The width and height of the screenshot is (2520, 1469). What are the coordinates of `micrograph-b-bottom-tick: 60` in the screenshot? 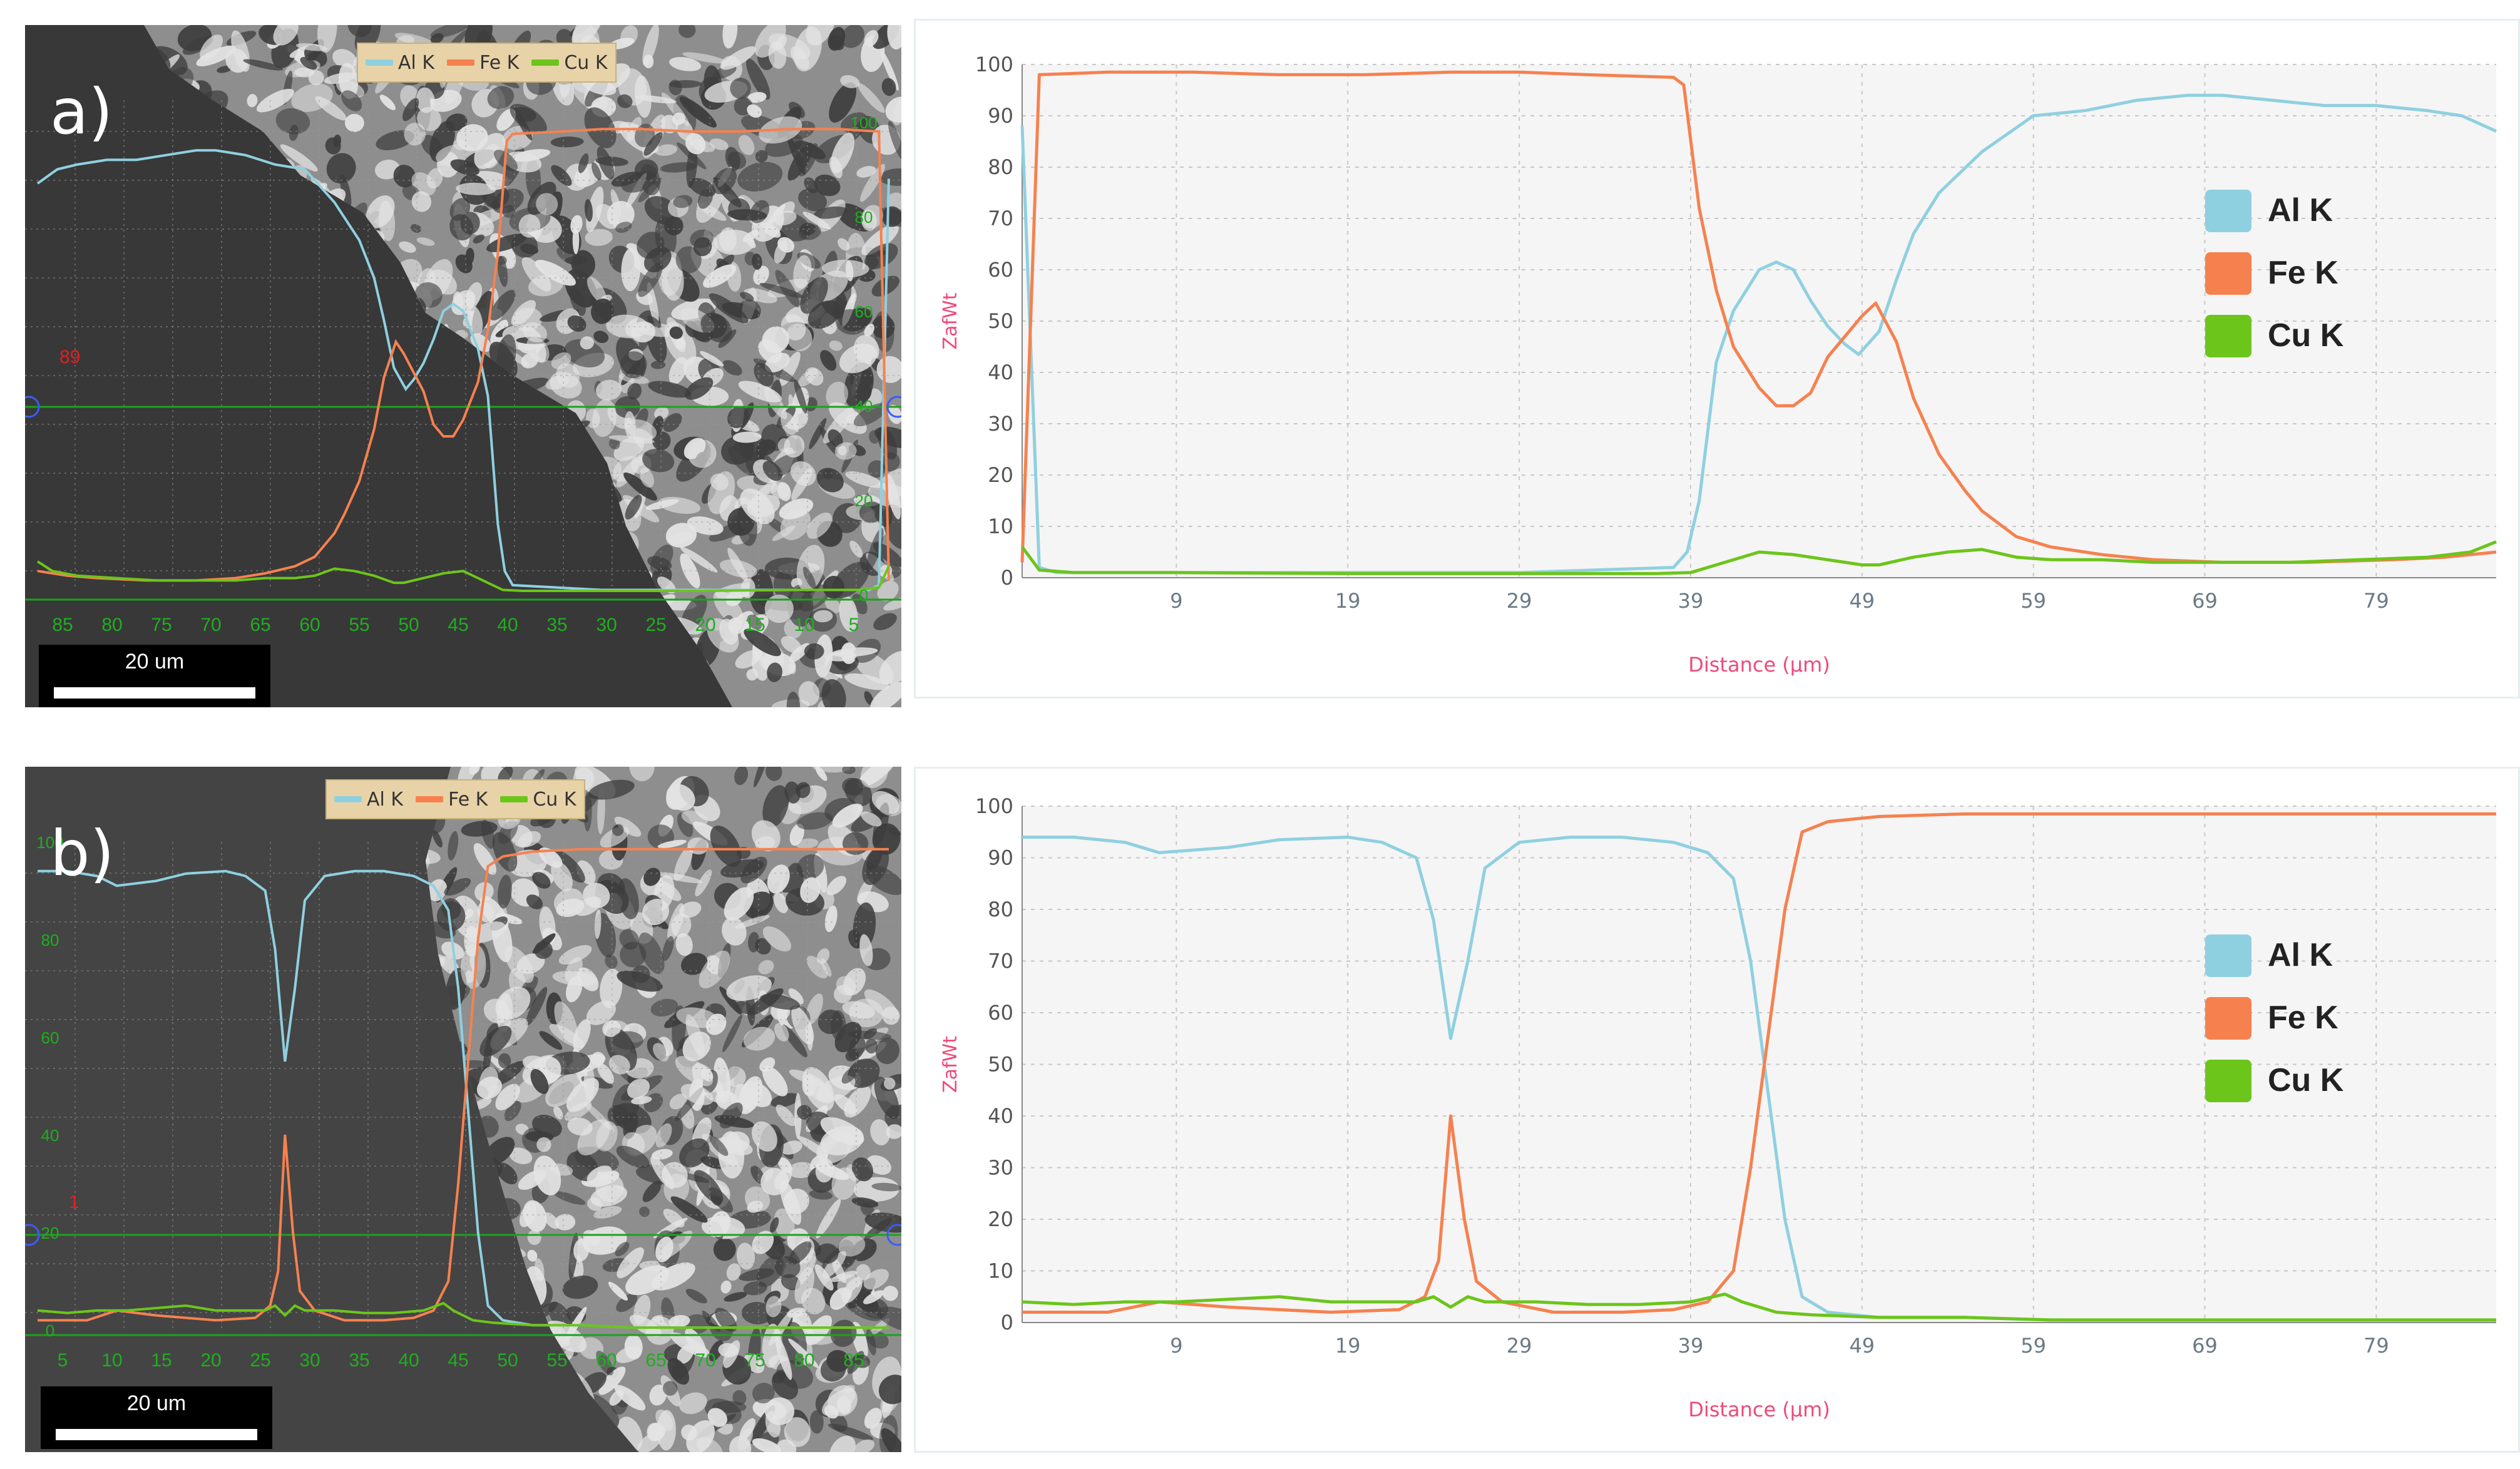 It's located at (606, 1361).